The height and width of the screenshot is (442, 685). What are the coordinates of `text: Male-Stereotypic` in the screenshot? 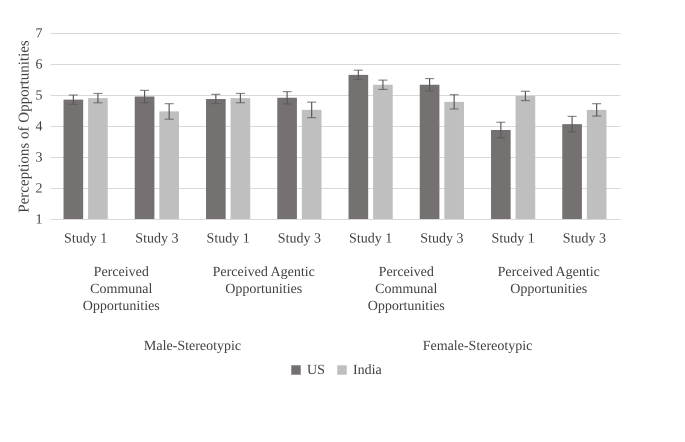 It's located at (193, 346).